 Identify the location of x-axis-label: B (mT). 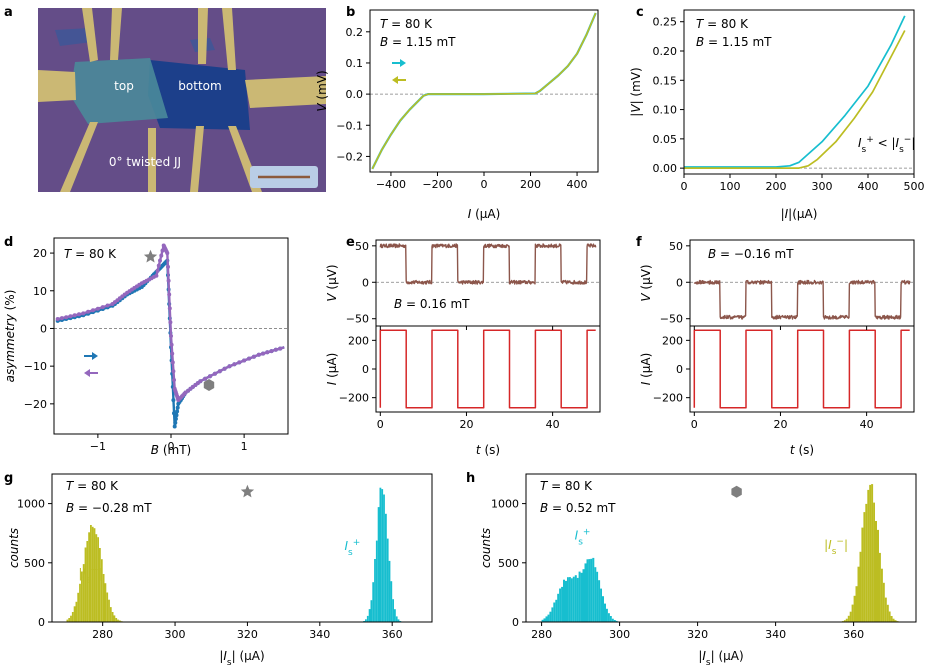
(171, 450).